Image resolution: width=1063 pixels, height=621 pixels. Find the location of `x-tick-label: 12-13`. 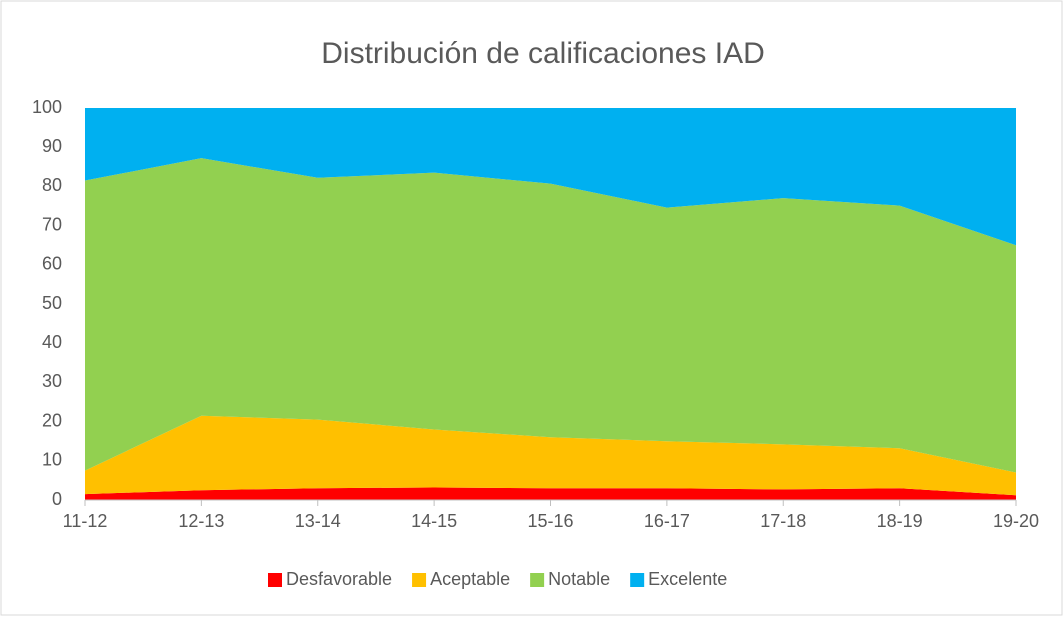

x-tick-label: 12-13 is located at coordinates (201, 521).